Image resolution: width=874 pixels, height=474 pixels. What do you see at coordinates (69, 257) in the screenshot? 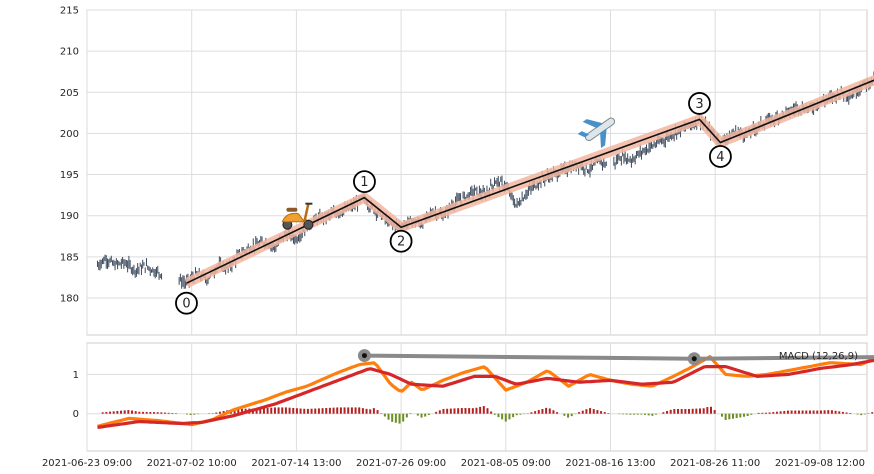
I see `price-y-tick-label: 185` at bounding box center [69, 257].